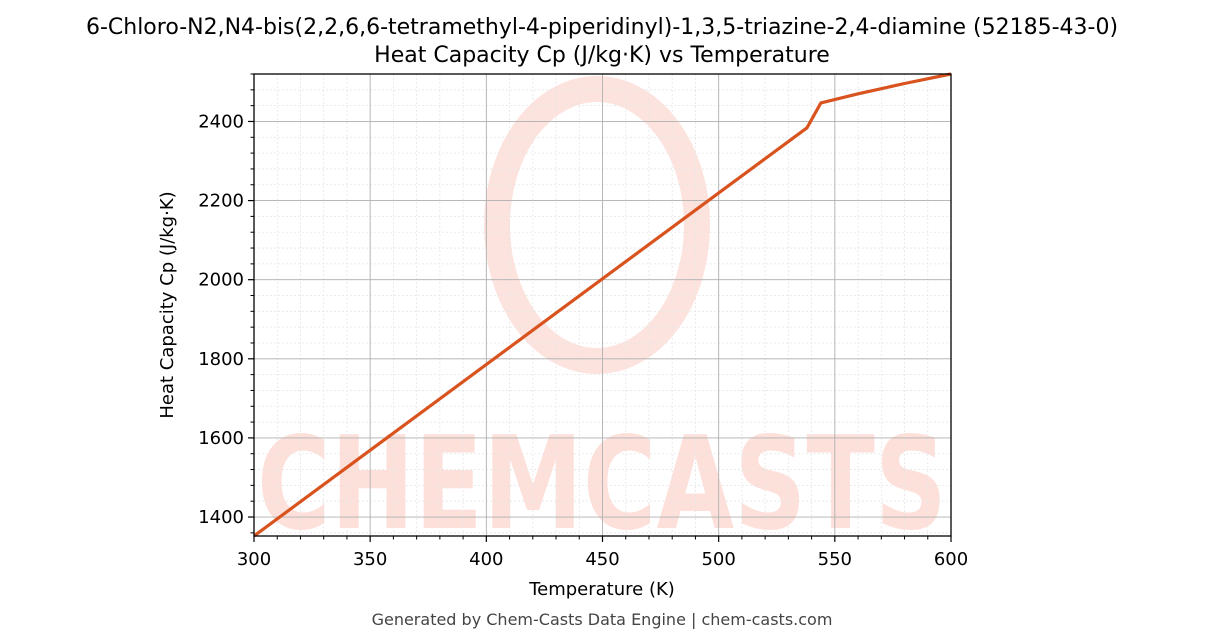 The image size is (1205, 644). Describe the element at coordinates (718, 559) in the screenshot. I see `x-tick-label: 500` at that location.